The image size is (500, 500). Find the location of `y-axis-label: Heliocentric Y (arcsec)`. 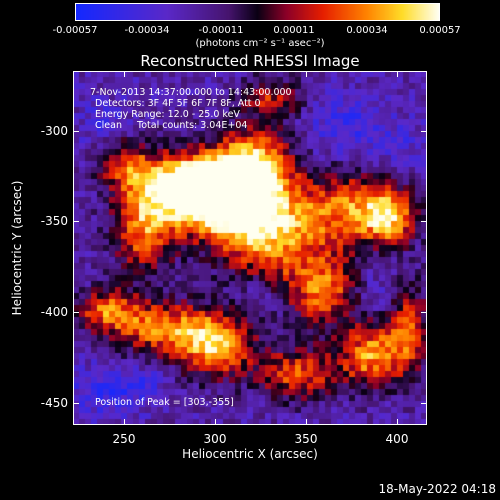

y-axis-label: Heliocentric Y (arcsec) is located at coordinates (17, 248).